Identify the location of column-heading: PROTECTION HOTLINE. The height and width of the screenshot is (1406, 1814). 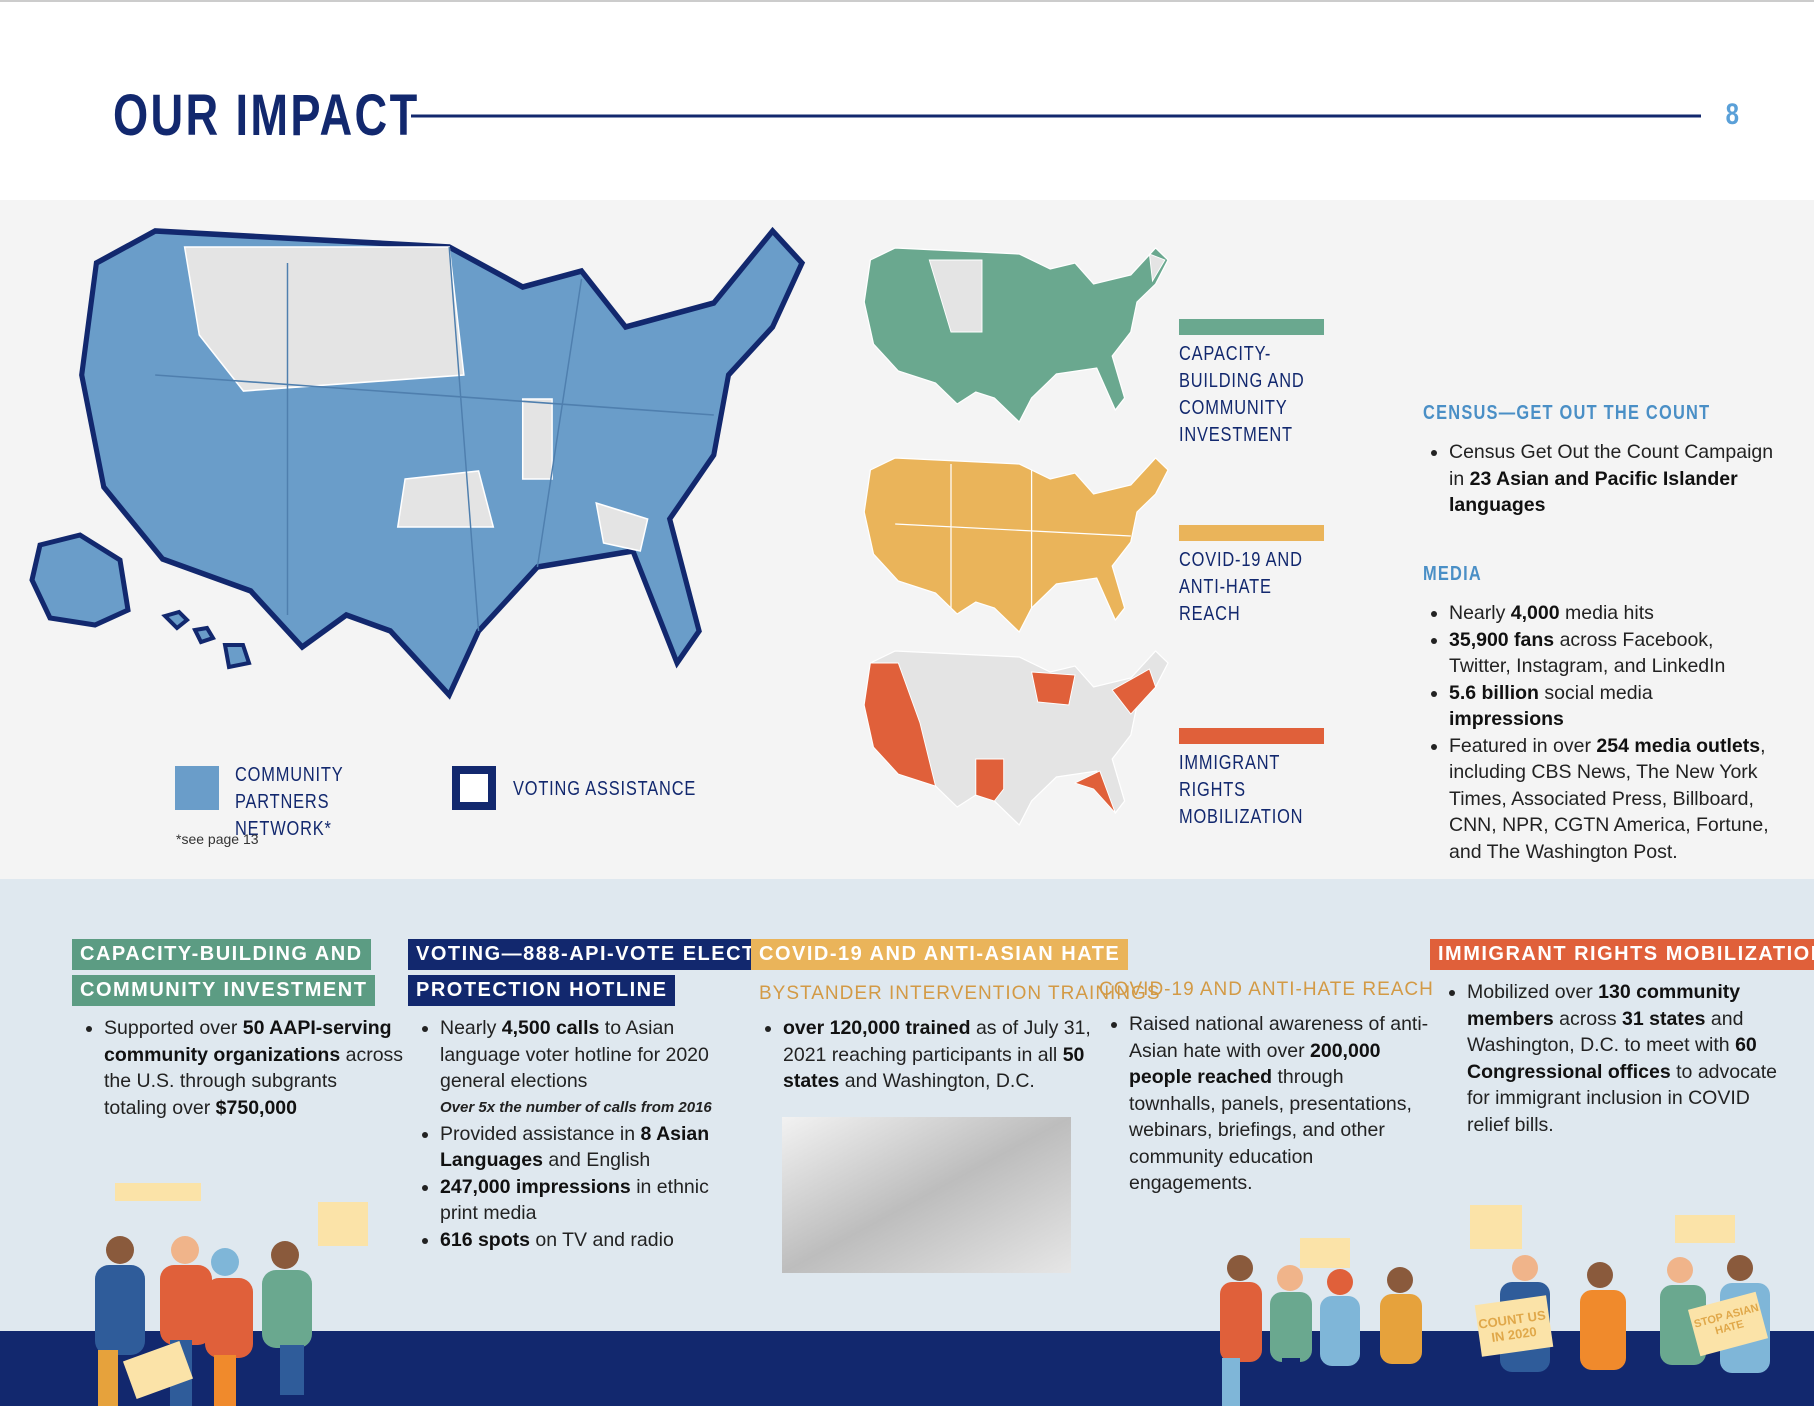
(542, 990).